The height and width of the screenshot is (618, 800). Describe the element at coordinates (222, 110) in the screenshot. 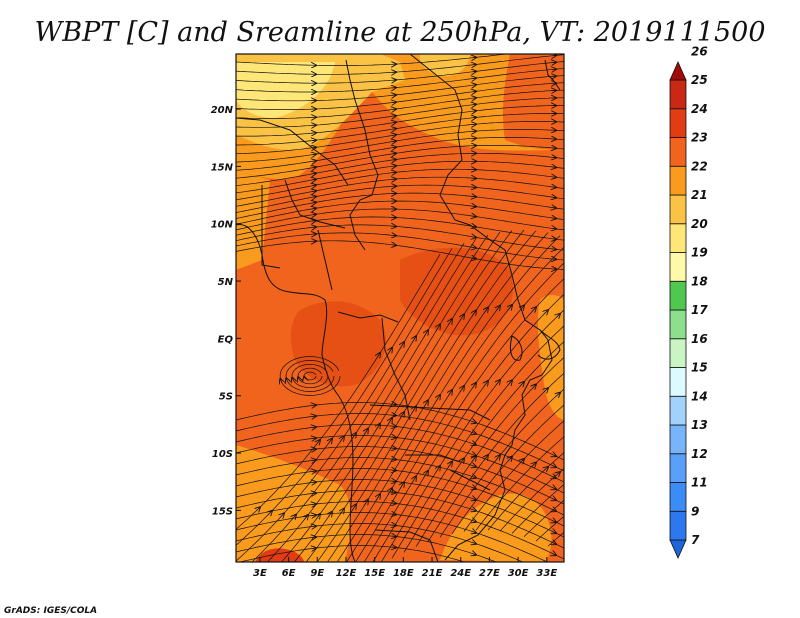

I see `y-tick-label: 20N` at that location.